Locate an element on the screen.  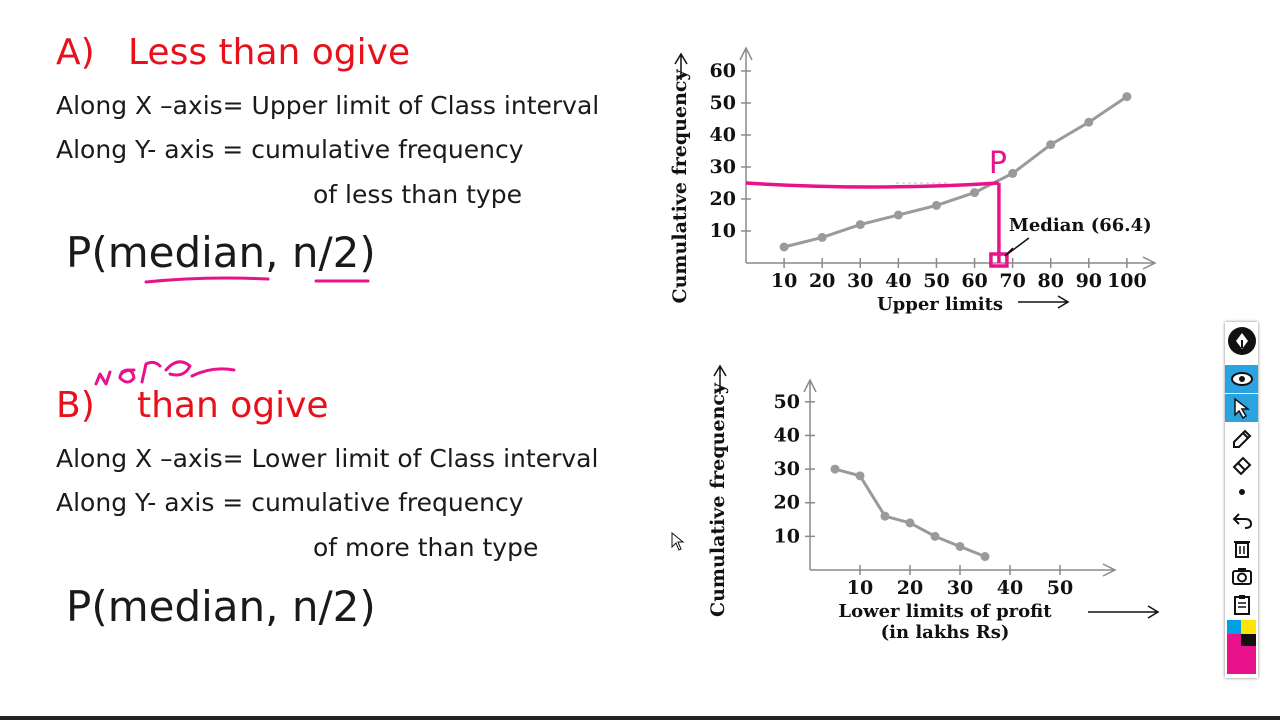
annotation-toolbar is located at coordinates (1241, 500).